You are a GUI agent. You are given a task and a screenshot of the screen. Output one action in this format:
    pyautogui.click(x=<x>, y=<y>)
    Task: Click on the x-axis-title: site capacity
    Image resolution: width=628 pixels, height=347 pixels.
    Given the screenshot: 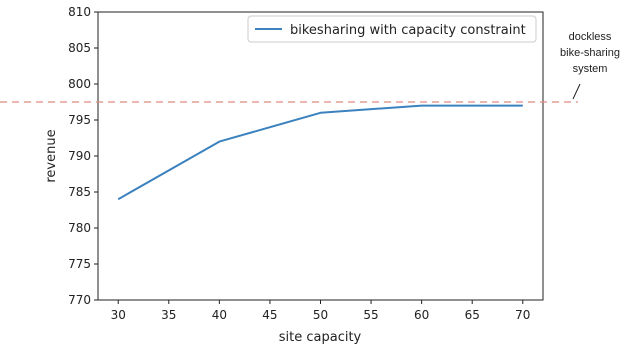 What is the action you would take?
    pyautogui.click(x=320, y=337)
    